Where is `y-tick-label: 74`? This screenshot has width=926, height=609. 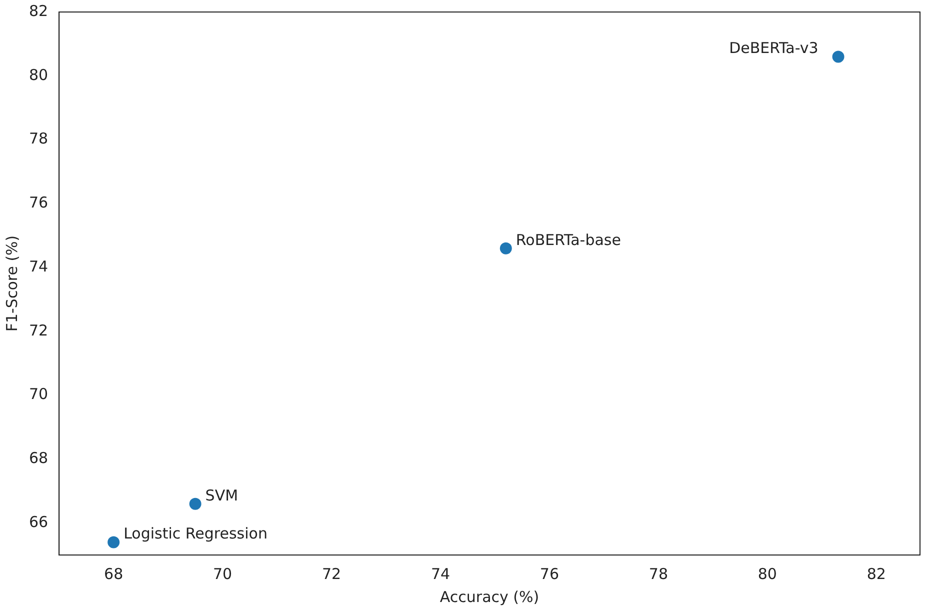 y-tick-label: 74 is located at coordinates (38, 266).